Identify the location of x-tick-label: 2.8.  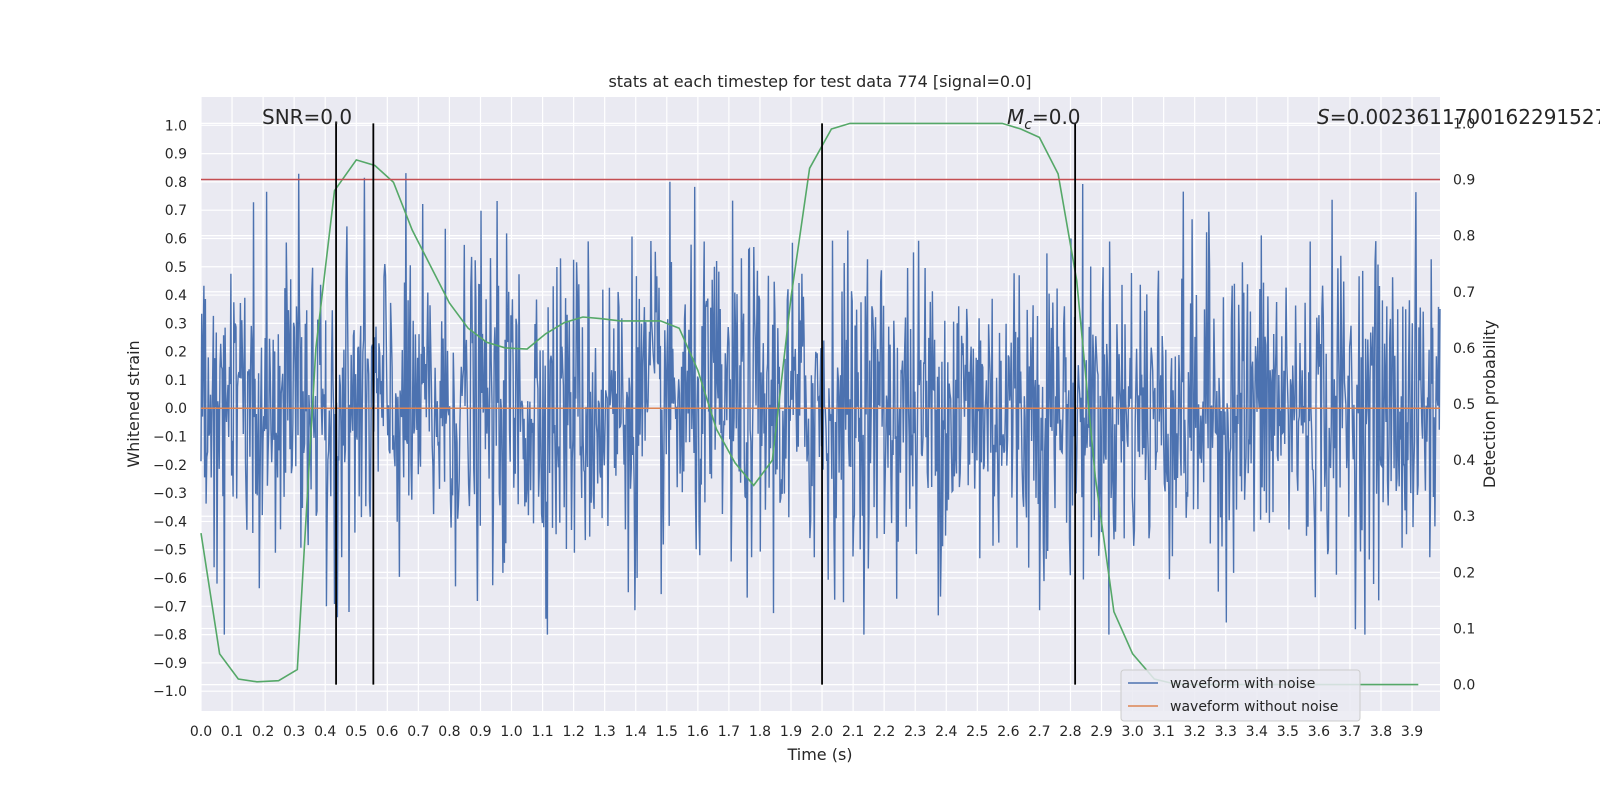
(1070, 732).